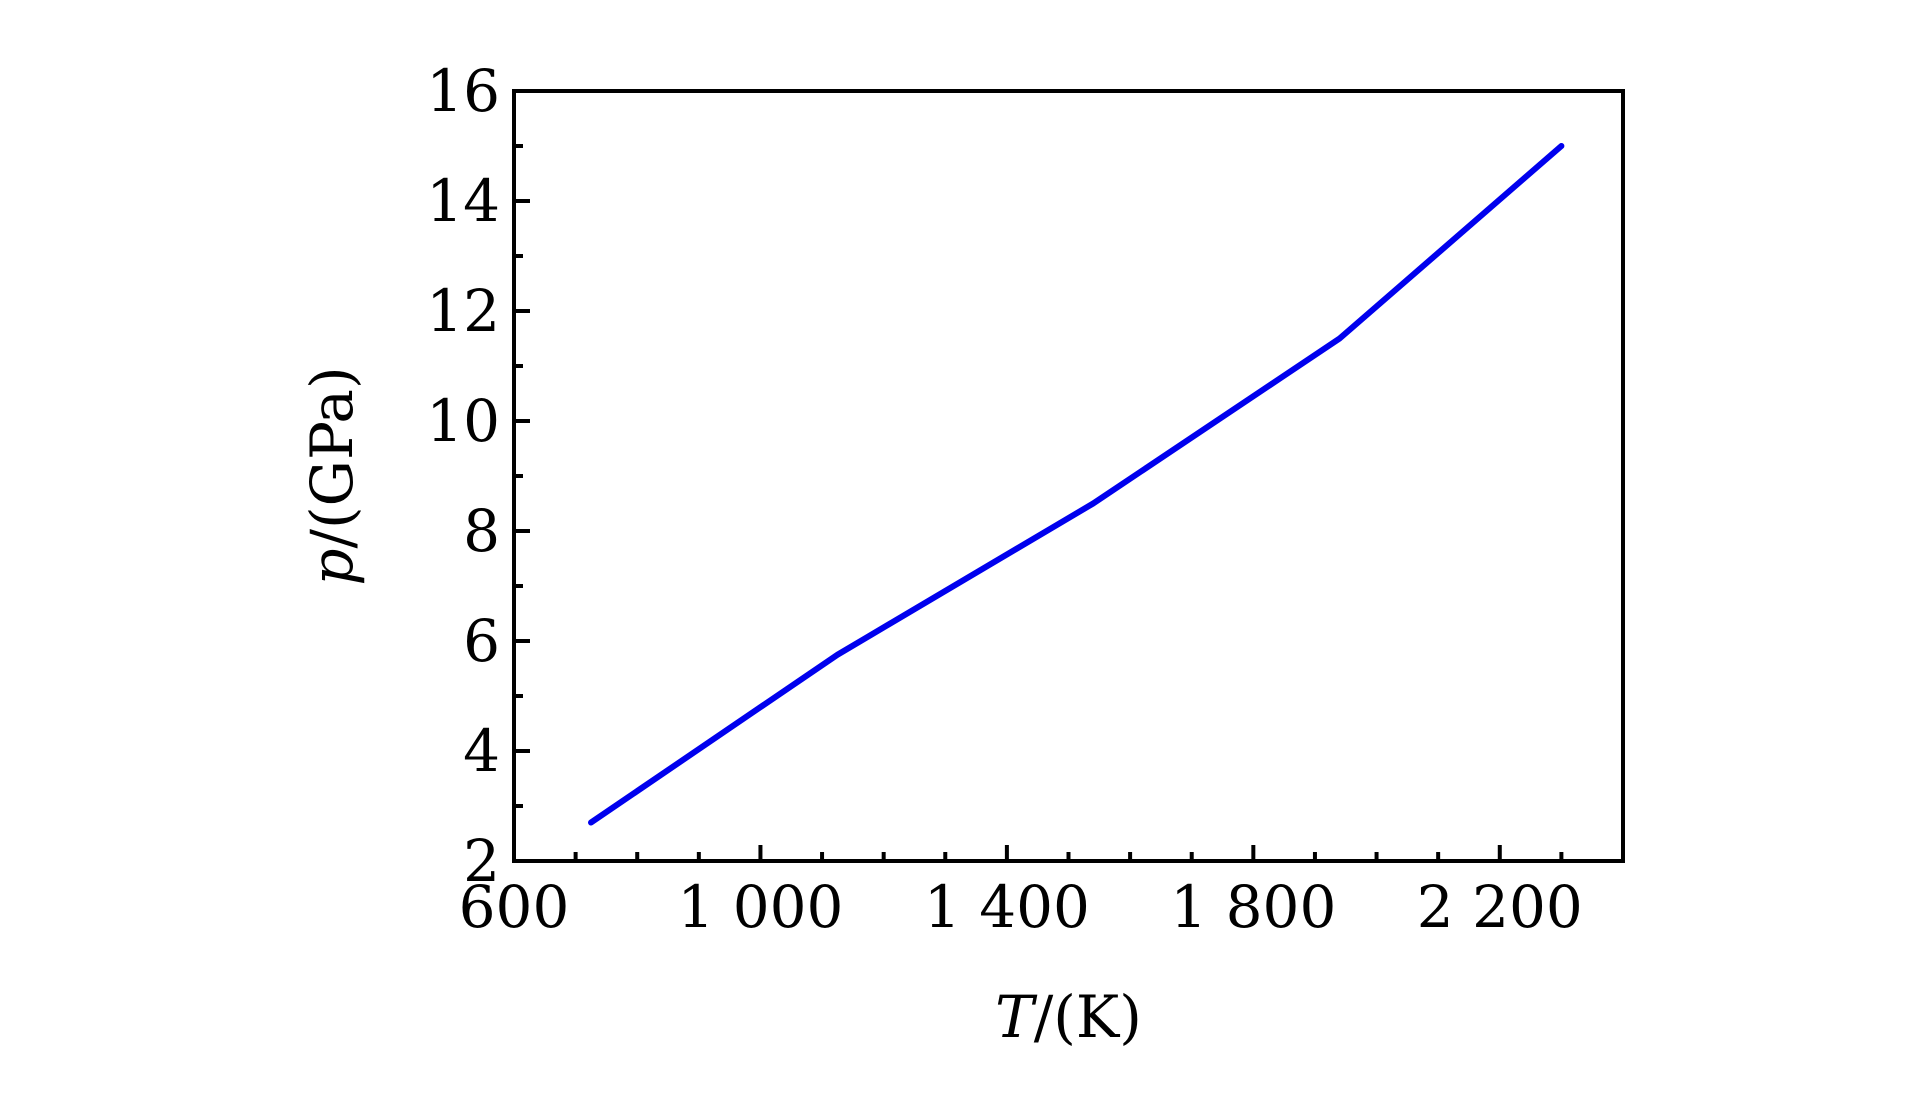 Image resolution: width=1923 pixels, height=1106 pixels. I want to click on x-axis-label: T/(K), so click(1068, 1017).